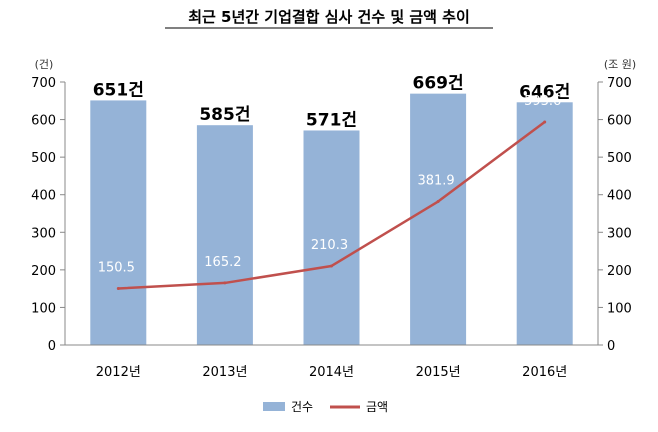 The image size is (658, 432). I want to click on line-value-label: 593.6, so click(542, 101).